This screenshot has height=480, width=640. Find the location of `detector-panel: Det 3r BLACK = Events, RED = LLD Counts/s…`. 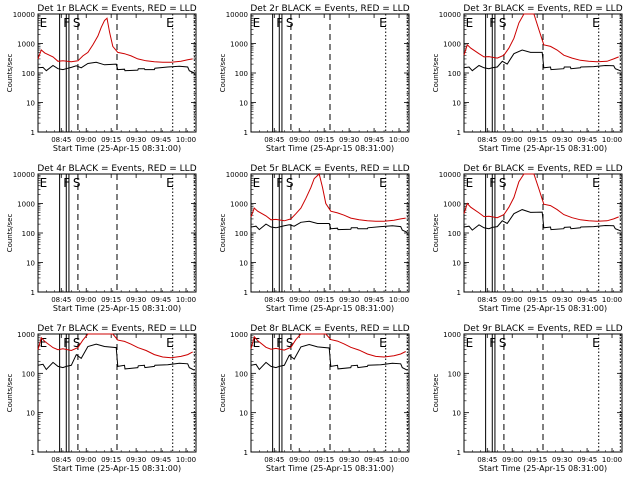

detector-panel: Det 3r BLACK = Events, RED = LLD Counts/s… is located at coordinates (527, 78).